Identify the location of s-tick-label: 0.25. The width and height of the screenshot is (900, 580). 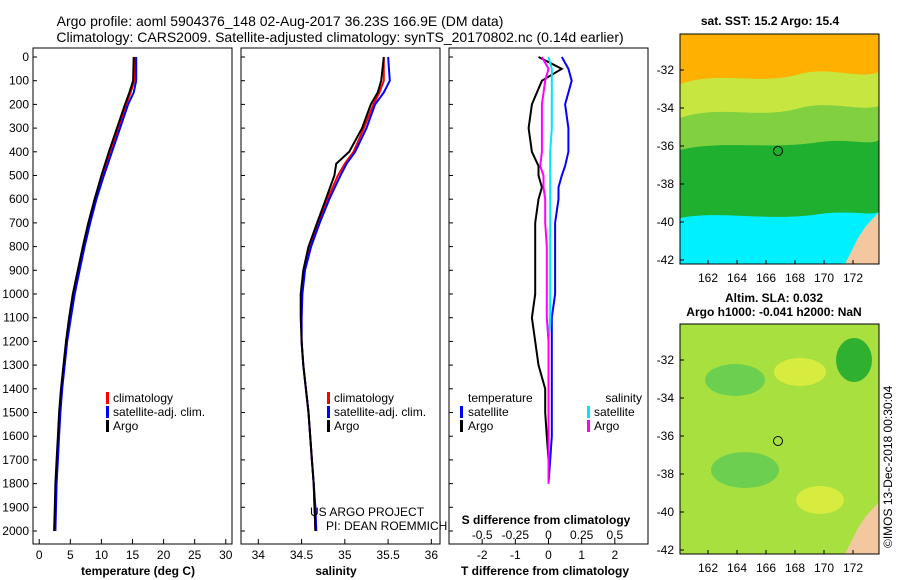
(582, 535).